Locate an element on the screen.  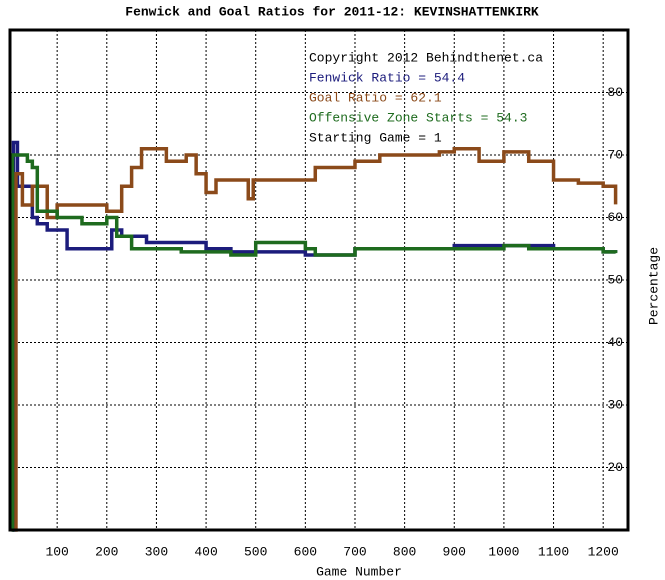
y-tick-label: 20 is located at coordinates (615, 467).